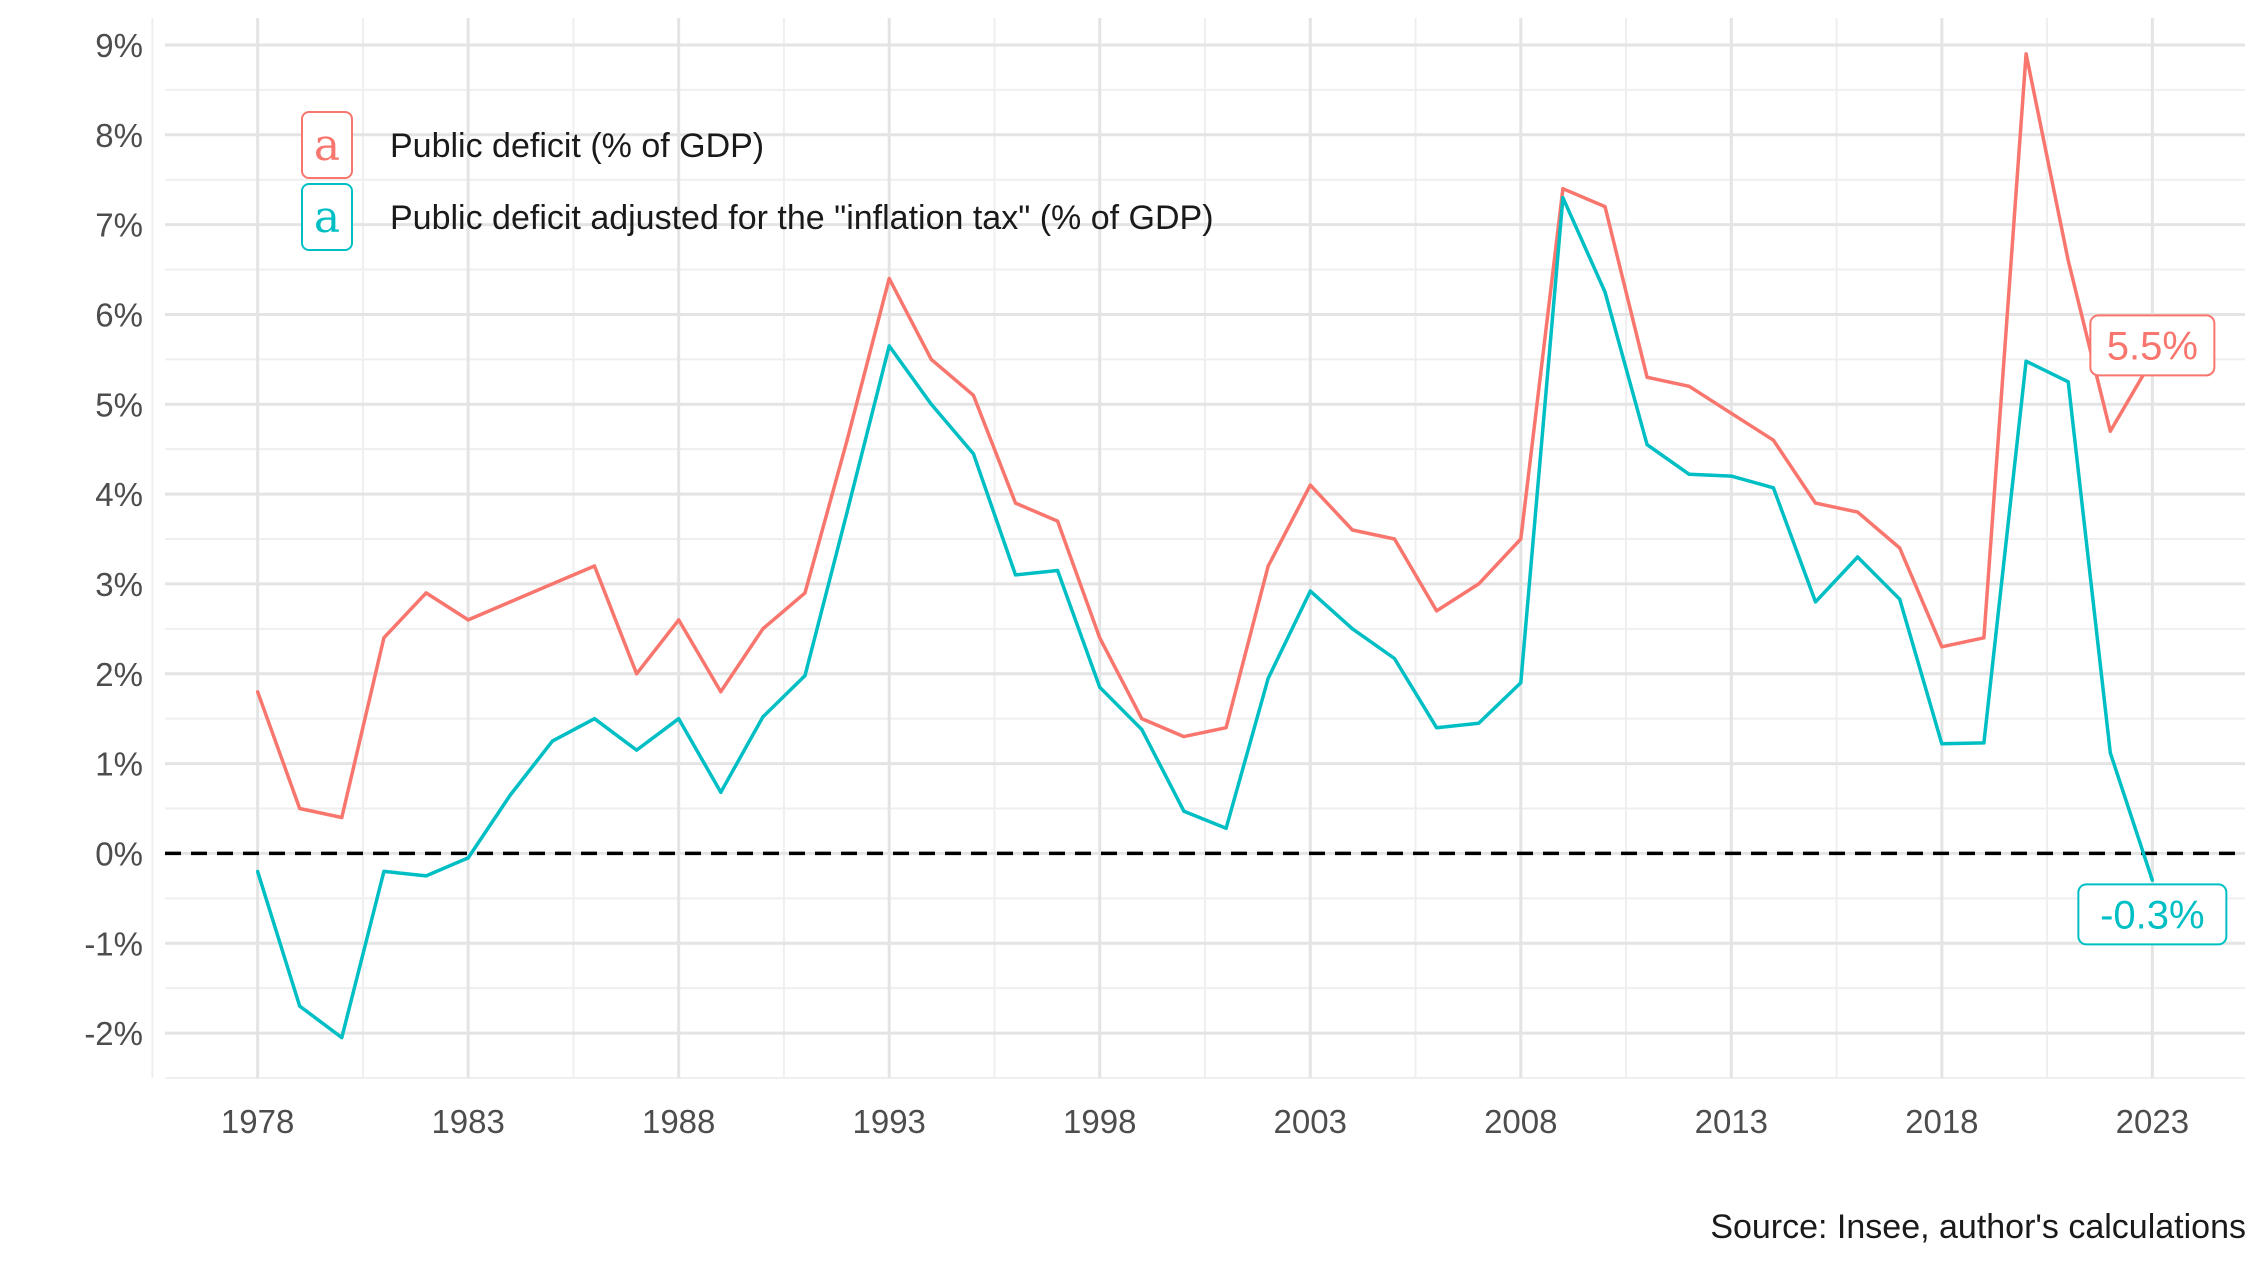  Describe the element at coordinates (1520, 1121) in the screenshot. I see `x-tick-label: 2008` at that location.